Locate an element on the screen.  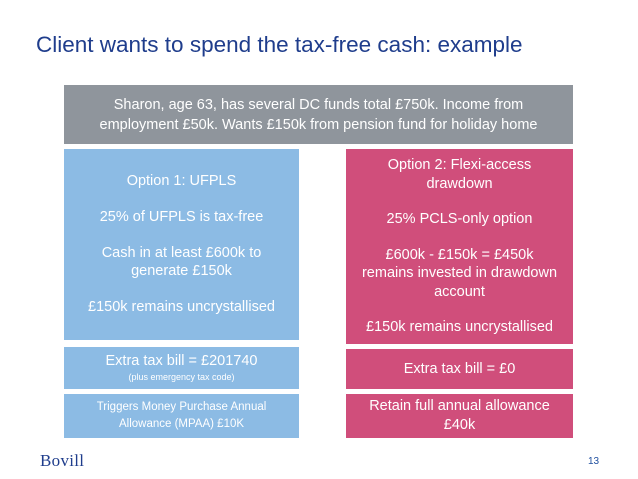
bovill-logo: Bovill is located at coordinates (62, 460).